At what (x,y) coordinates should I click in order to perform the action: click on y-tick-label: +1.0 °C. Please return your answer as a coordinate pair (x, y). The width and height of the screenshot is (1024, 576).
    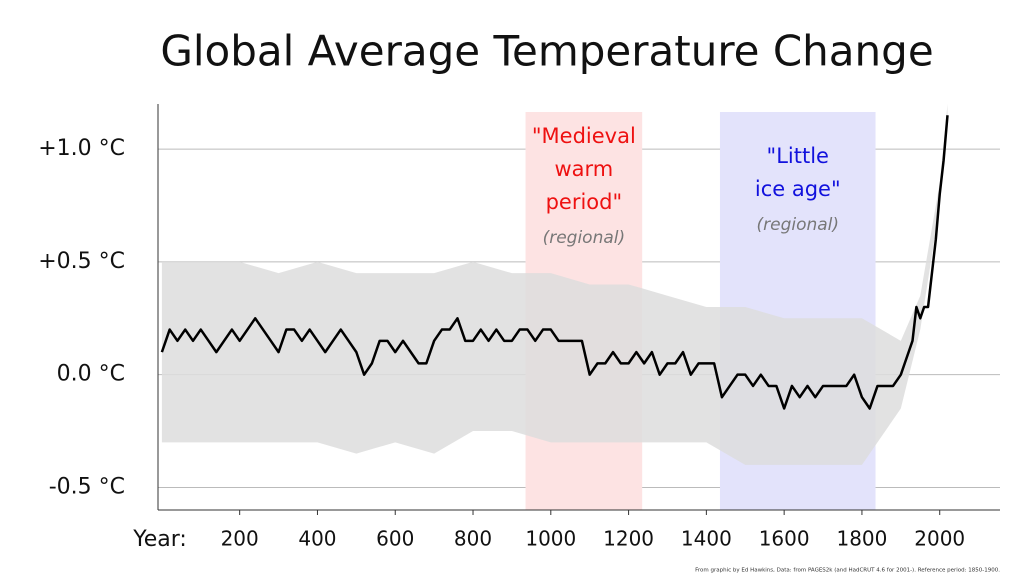
    Looking at the image, I should click on (81, 148).